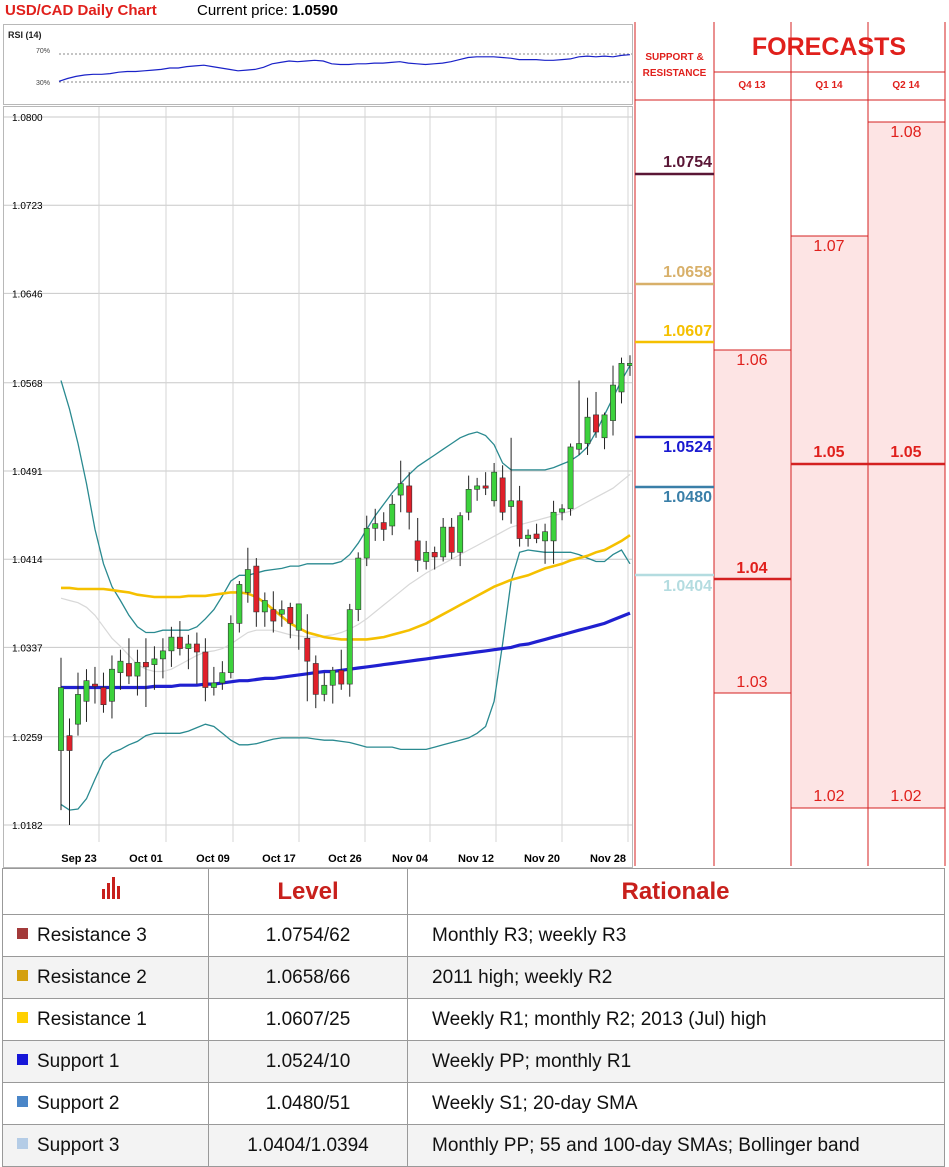 This screenshot has width=949, height=1167. Describe the element at coordinates (906, 85) in the screenshot. I see `quarter-label-q2-14: Q2 14` at that location.